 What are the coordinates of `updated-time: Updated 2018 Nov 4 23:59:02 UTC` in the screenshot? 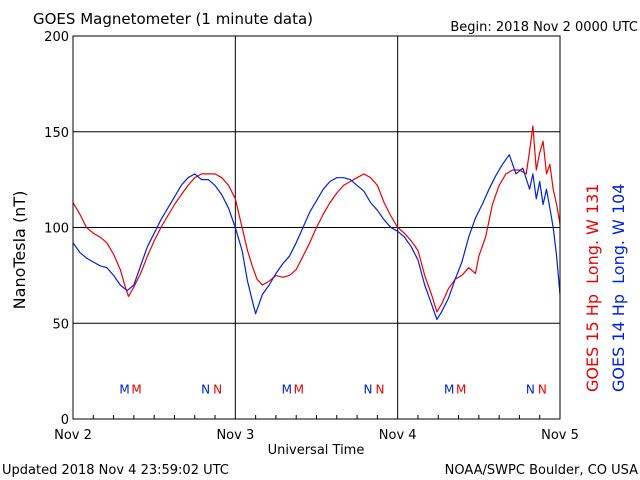 It's located at (115, 470).